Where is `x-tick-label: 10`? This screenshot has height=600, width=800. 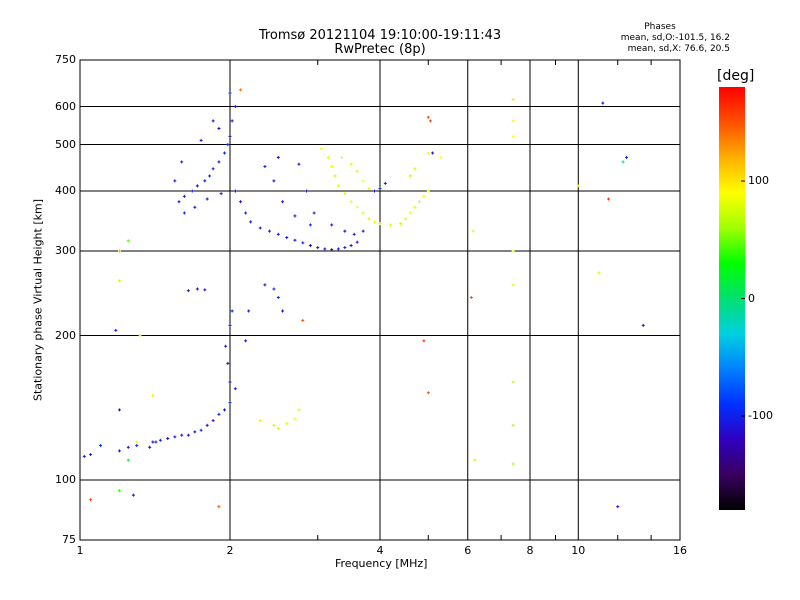 x-tick-label: 10 is located at coordinates (578, 550).